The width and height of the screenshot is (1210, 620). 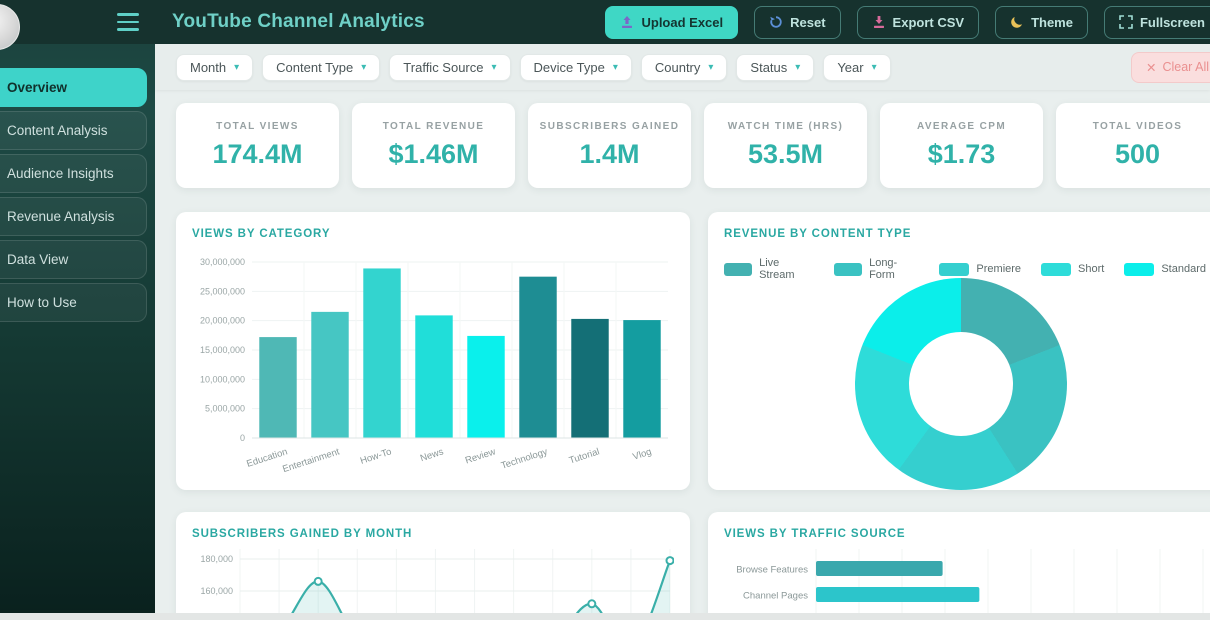 What do you see at coordinates (222, 379) in the screenshot?
I see `svg-text: 10,000,000` at bounding box center [222, 379].